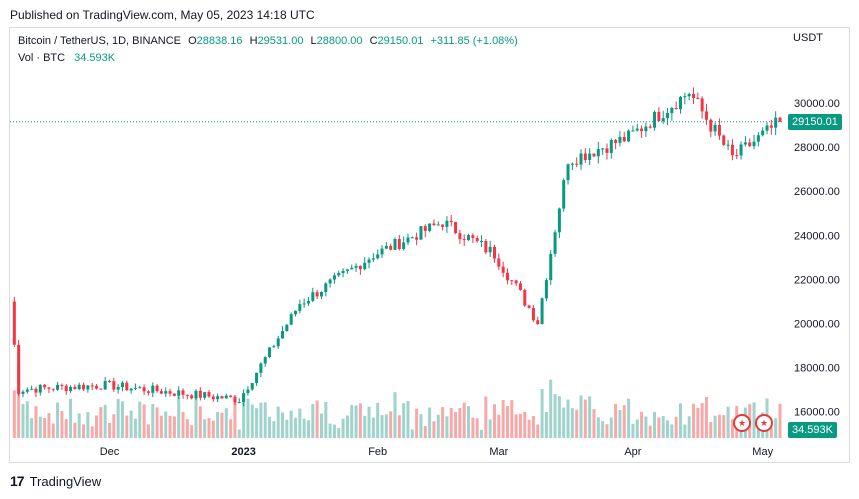  Describe the element at coordinates (632, 452) in the screenshot. I see `x-tick-label: Apr` at that location.